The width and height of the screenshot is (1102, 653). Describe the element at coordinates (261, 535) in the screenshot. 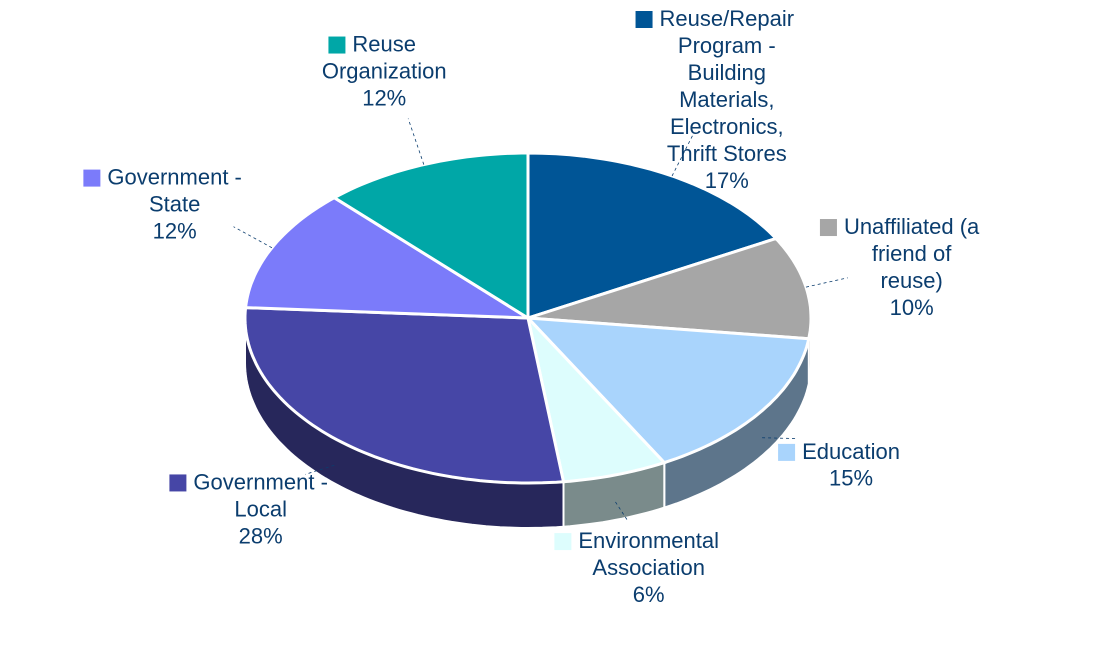

I see `slice-value-label: 28%` at that location.